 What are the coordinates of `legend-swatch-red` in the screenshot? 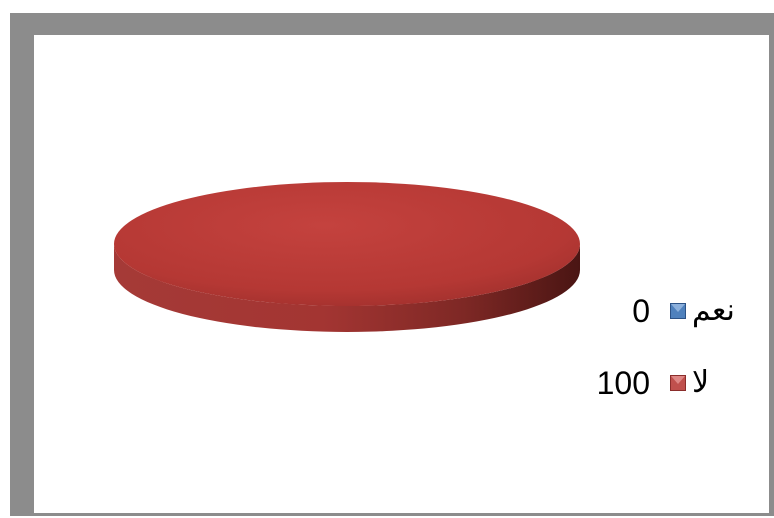 It's located at (678, 383).